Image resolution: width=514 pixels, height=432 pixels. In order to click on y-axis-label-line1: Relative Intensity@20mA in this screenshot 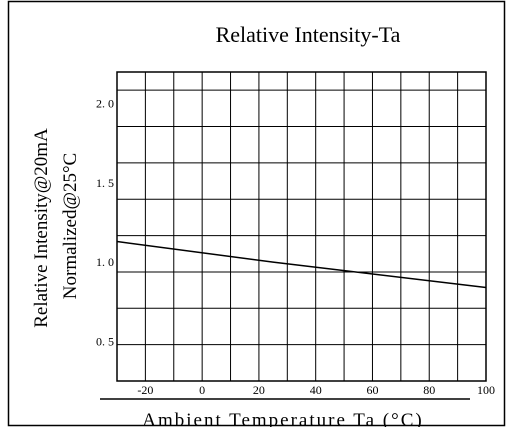, I will do `click(41, 228)`.